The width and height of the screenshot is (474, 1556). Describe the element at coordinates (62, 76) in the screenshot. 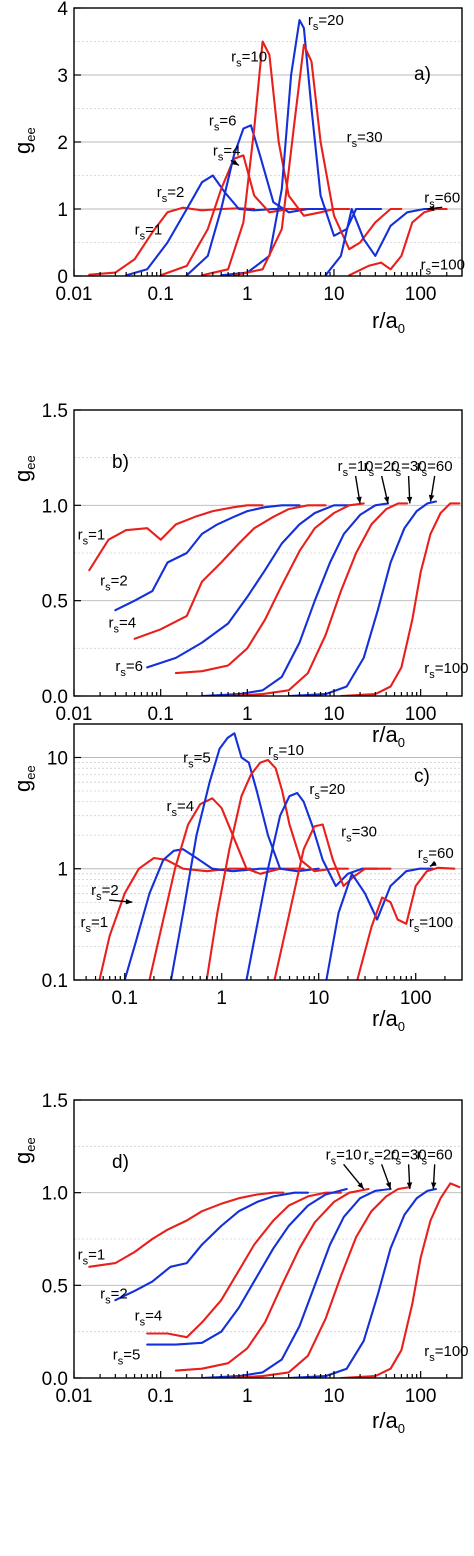

I see `y-tick-label: 3` at that location.